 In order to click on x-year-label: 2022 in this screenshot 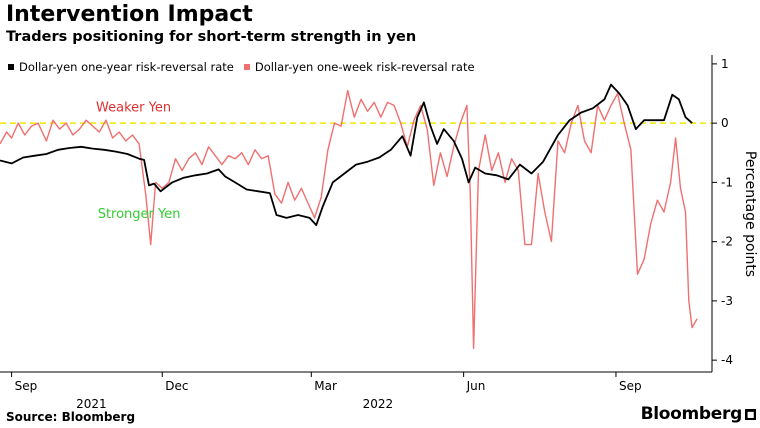, I will do `click(378, 404)`.